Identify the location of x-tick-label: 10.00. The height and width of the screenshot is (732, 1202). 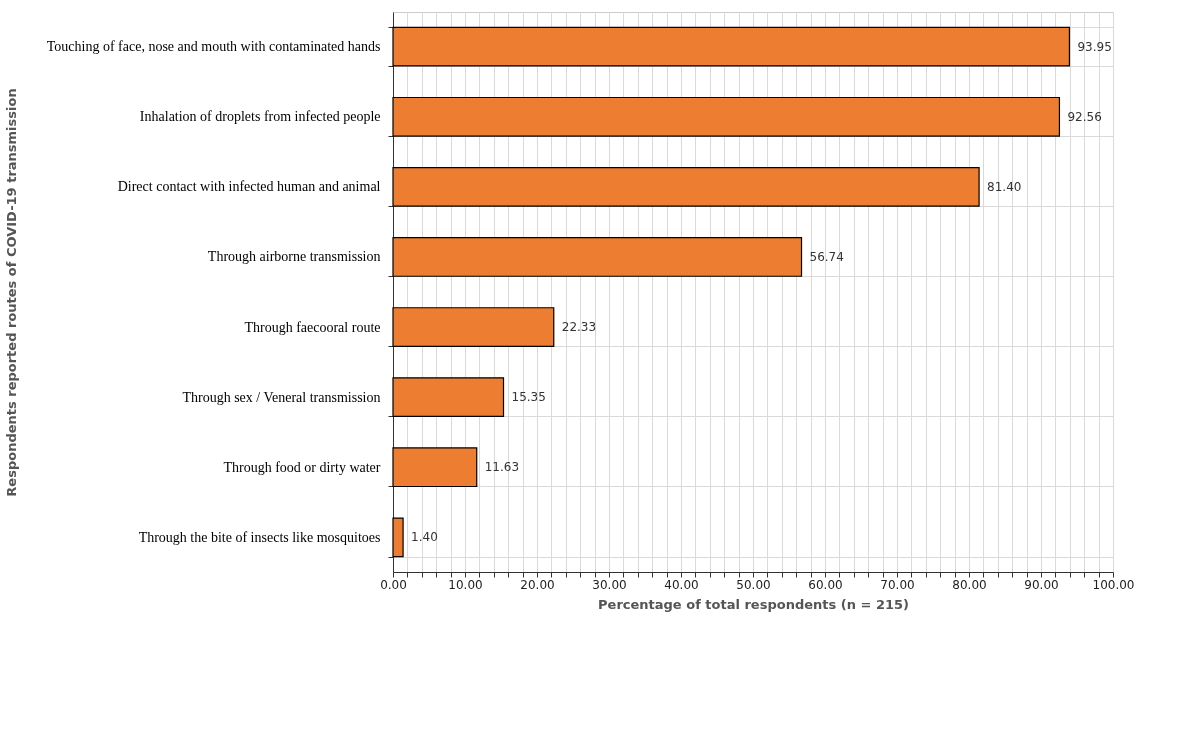
(465, 584).